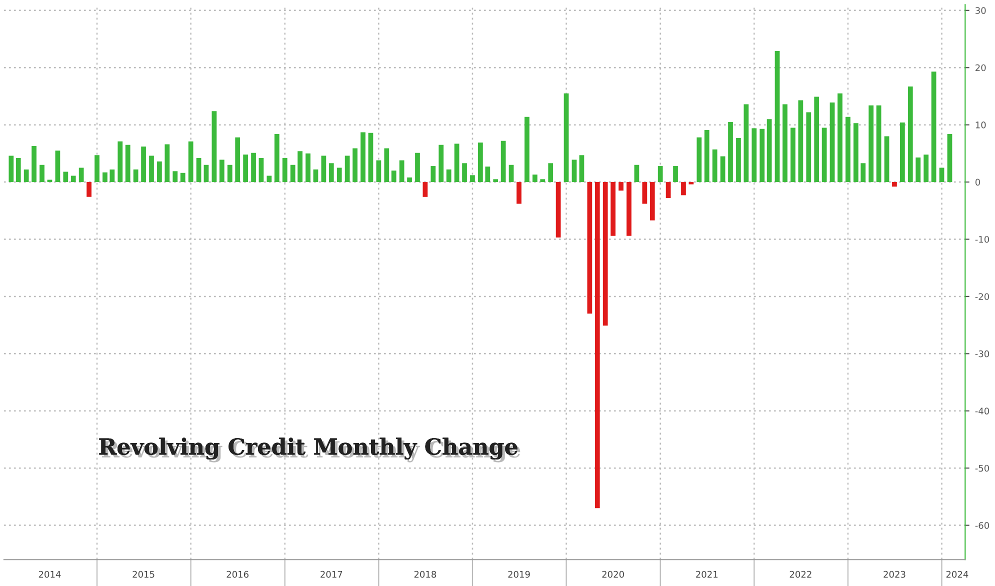 Image resolution: width=995 pixels, height=586 pixels. What do you see at coordinates (982, 239) in the screenshot?
I see `y-tick-label: -10` at bounding box center [982, 239].